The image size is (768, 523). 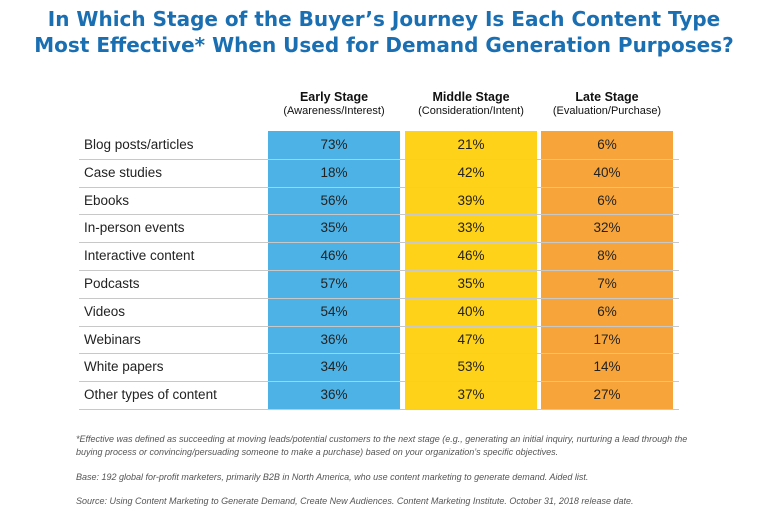 I want to click on column-header-2: Middle Stage (Consideration/Intent), so click(x=471, y=104).